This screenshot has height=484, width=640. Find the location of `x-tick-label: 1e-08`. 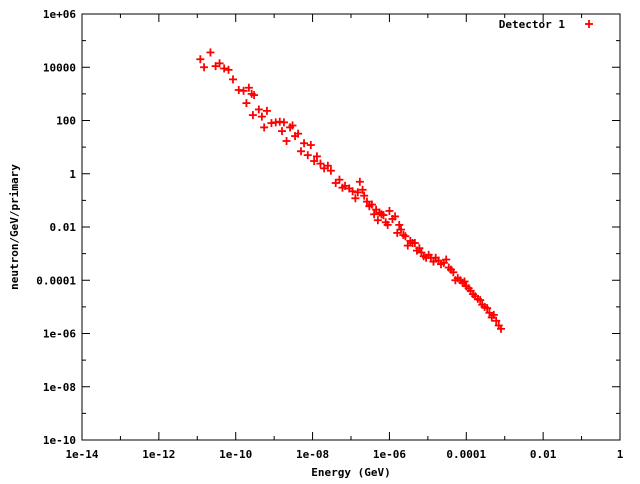

x-tick-label: 1e-08 is located at coordinates (312, 454).